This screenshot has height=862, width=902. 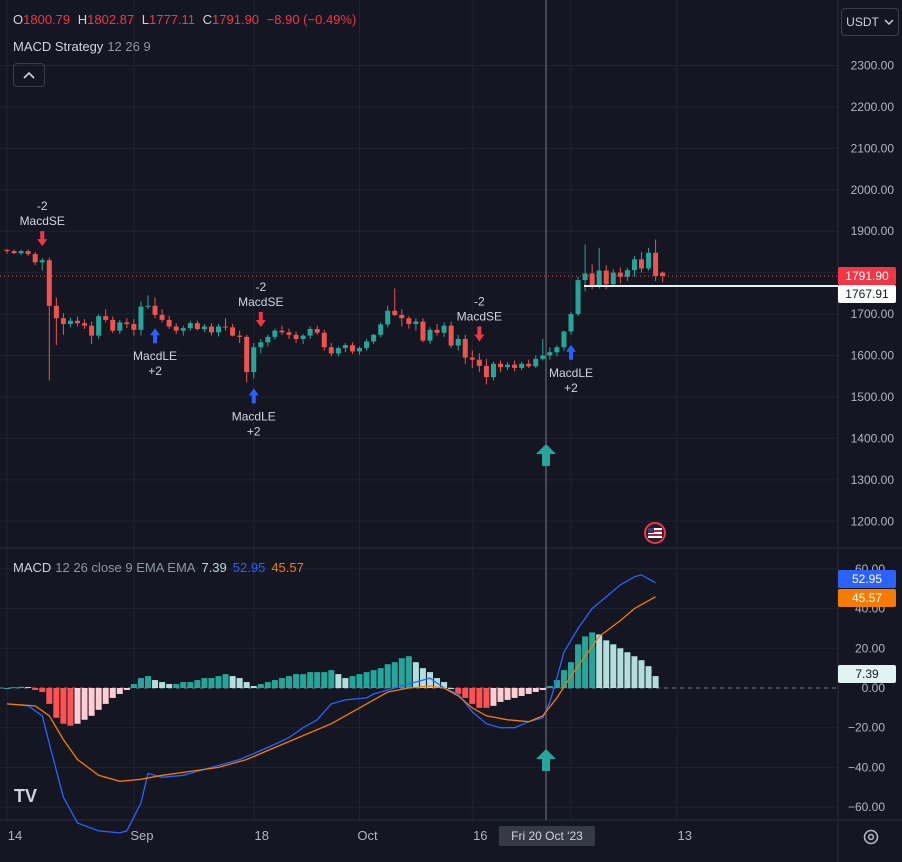 What do you see at coordinates (874, 688) in the screenshot?
I see `macd-axis-tick: 0.00` at bounding box center [874, 688].